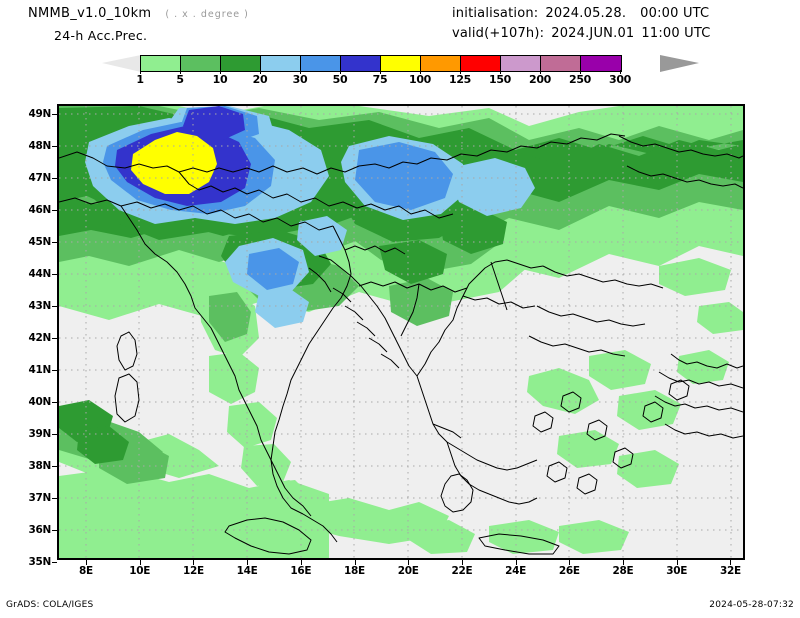 The height and width of the screenshot is (618, 800). I want to click on initialisation-time: 00:00 UTC, so click(675, 13).